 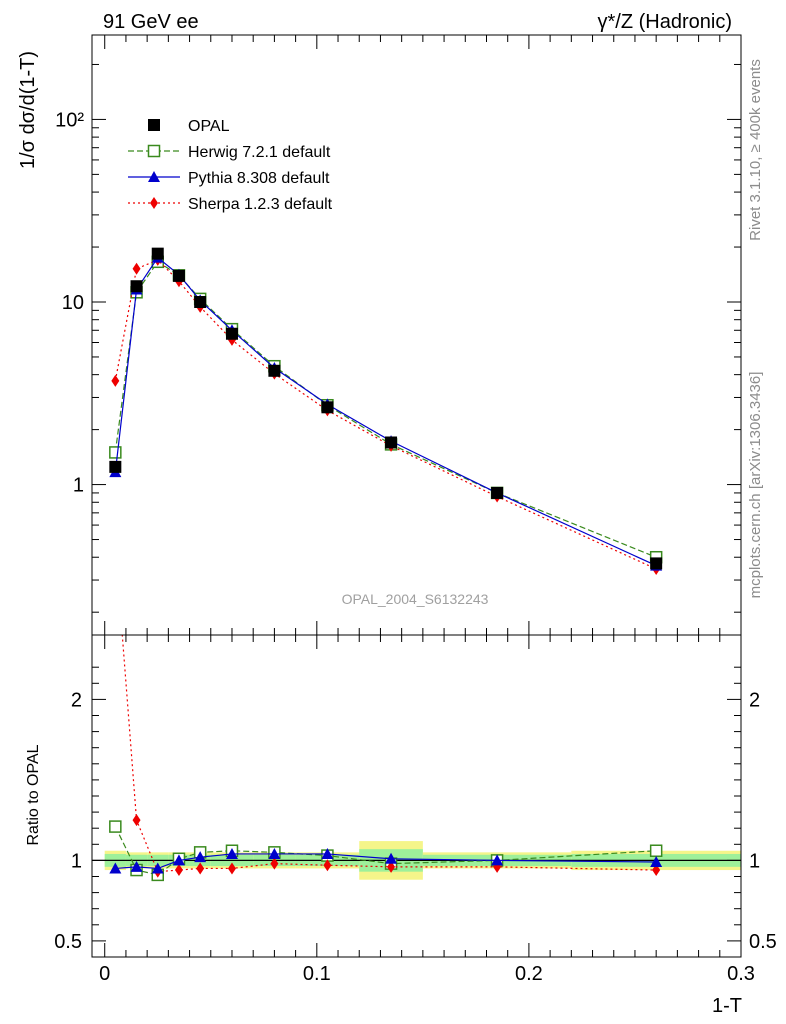 I want to click on main-point-herwig-7-2-1-default, so click(x=115, y=452).